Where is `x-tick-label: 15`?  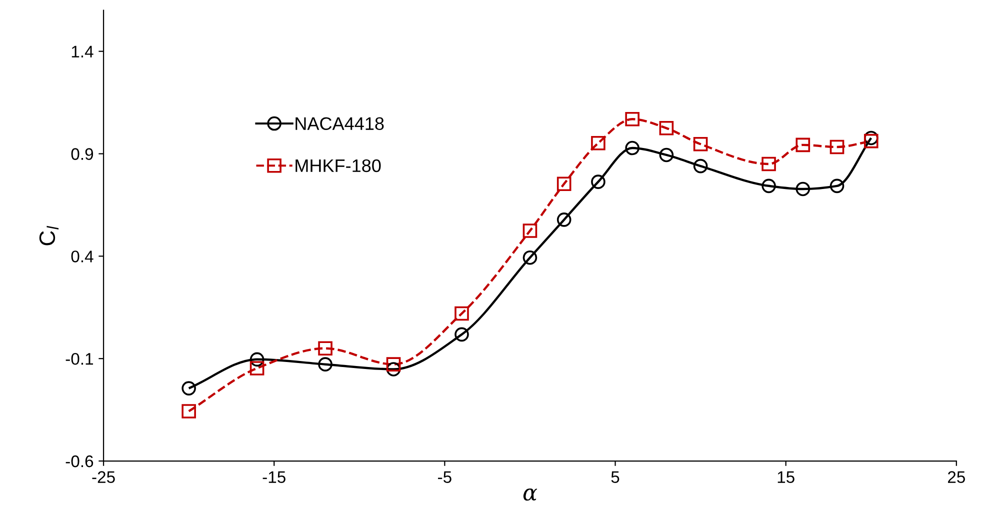 x-tick-label: 15 is located at coordinates (786, 477).